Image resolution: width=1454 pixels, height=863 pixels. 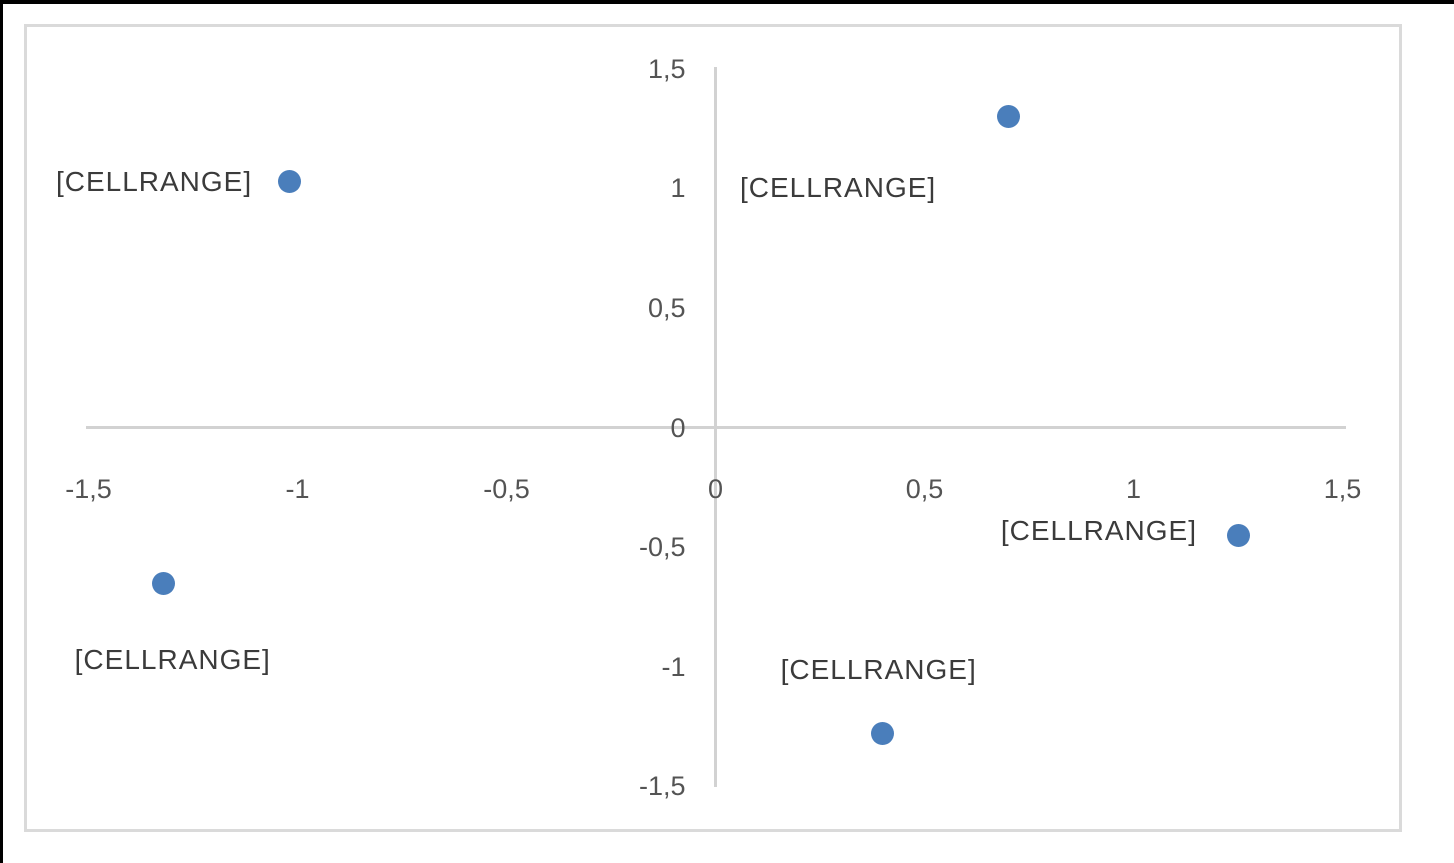 I want to click on x-tick-label: -1,5, so click(x=88, y=488).